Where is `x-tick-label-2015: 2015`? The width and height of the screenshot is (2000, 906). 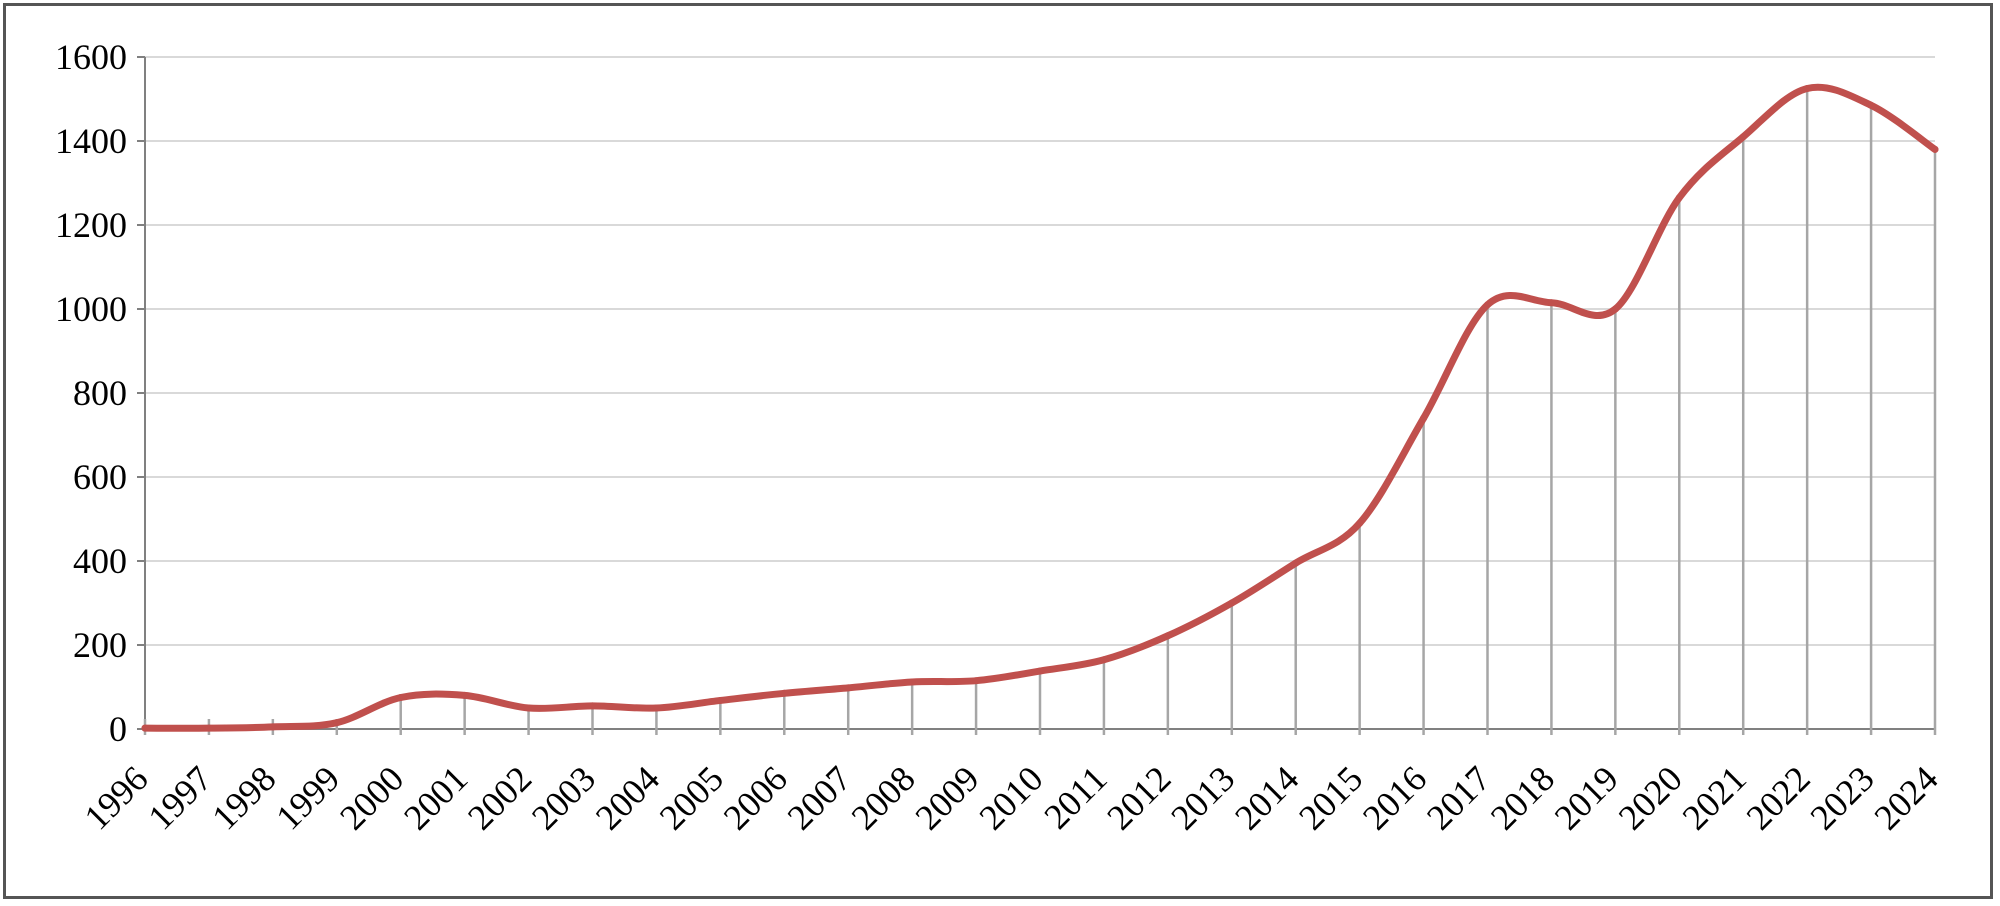 x-tick-label-2015: 2015 is located at coordinates (1330, 797).